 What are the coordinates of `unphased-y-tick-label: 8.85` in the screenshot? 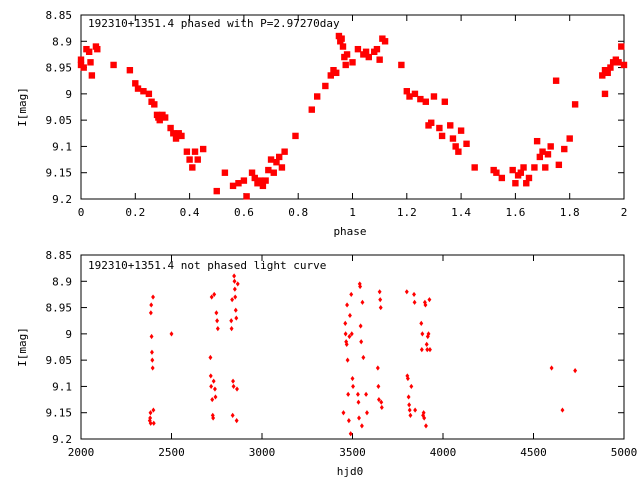 It's located at (59, 255).